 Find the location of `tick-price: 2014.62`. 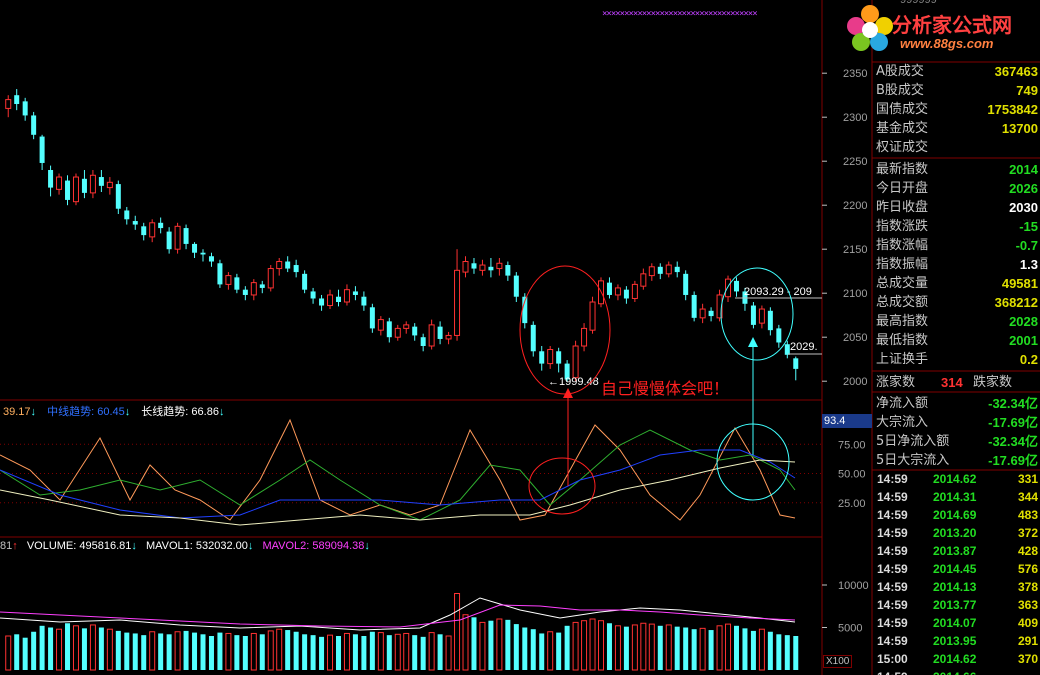

tick-price: 2014.62 is located at coordinates (955, 659).